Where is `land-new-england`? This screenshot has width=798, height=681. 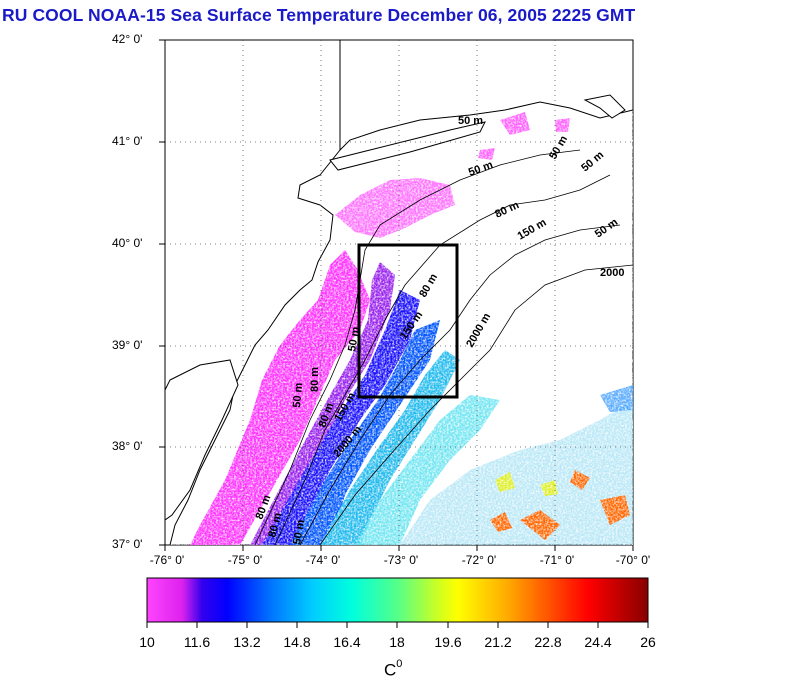 land-new-england is located at coordinates (486, 96).